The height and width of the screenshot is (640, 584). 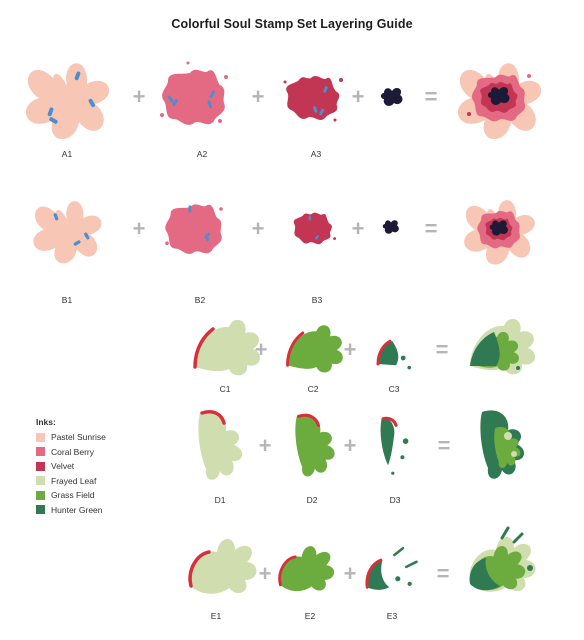 What do you see at coordinates (502, 444) in the screenshot?
I see `result-d` at bounding box center [502, 444].